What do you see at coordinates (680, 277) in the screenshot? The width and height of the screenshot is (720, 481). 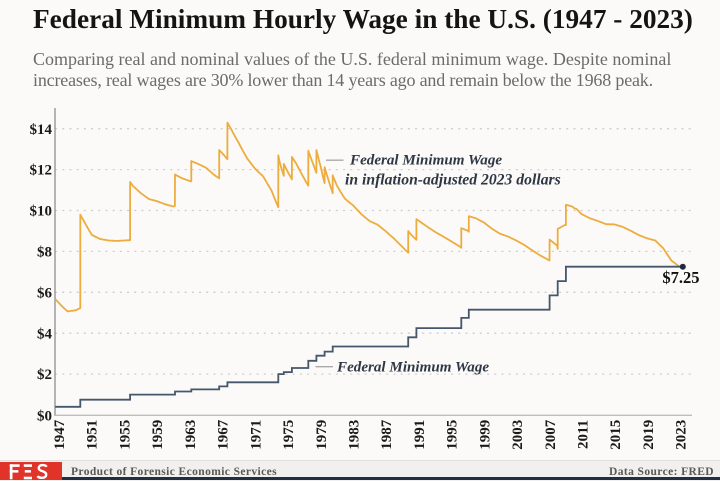 I see `svg-text: $7.25` at bounding box center [680, 277].